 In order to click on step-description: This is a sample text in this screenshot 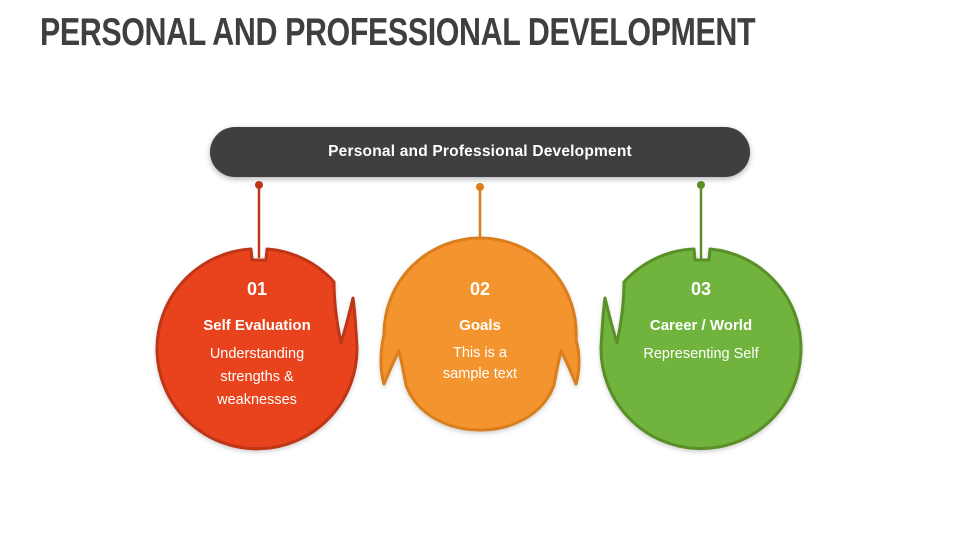, I will do `click(480, 363)`.